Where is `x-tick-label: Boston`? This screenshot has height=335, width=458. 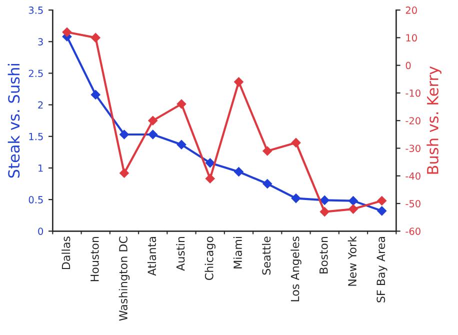
x-tick-label: Boston is located at coordinates (324, 255).